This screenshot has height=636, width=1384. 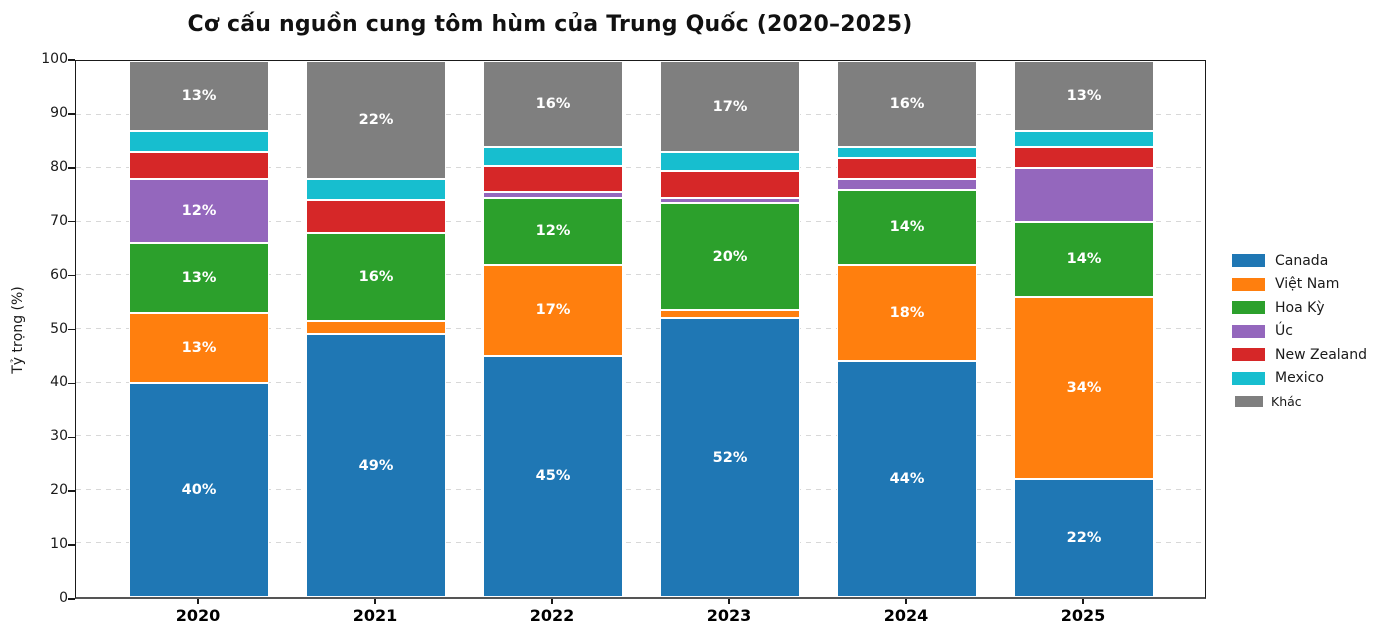 What do you see at coordinates (18, 330) in the screenshot?
I see `y-axis-label: Tỷ trọng (%)` at bounding box center [18, 330].